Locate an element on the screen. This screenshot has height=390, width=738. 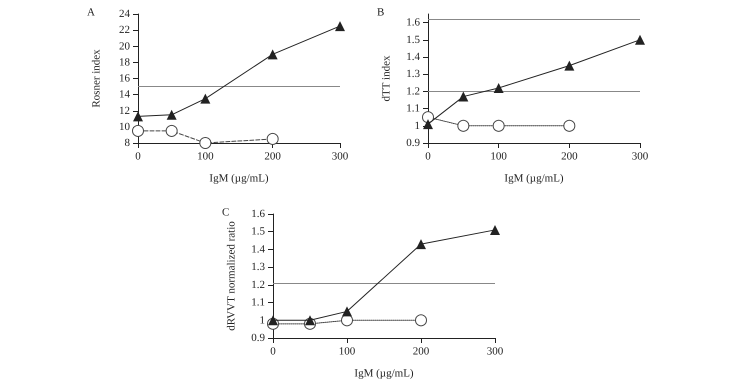
y-tick-label: 10 is located at coordinates (124, 126).